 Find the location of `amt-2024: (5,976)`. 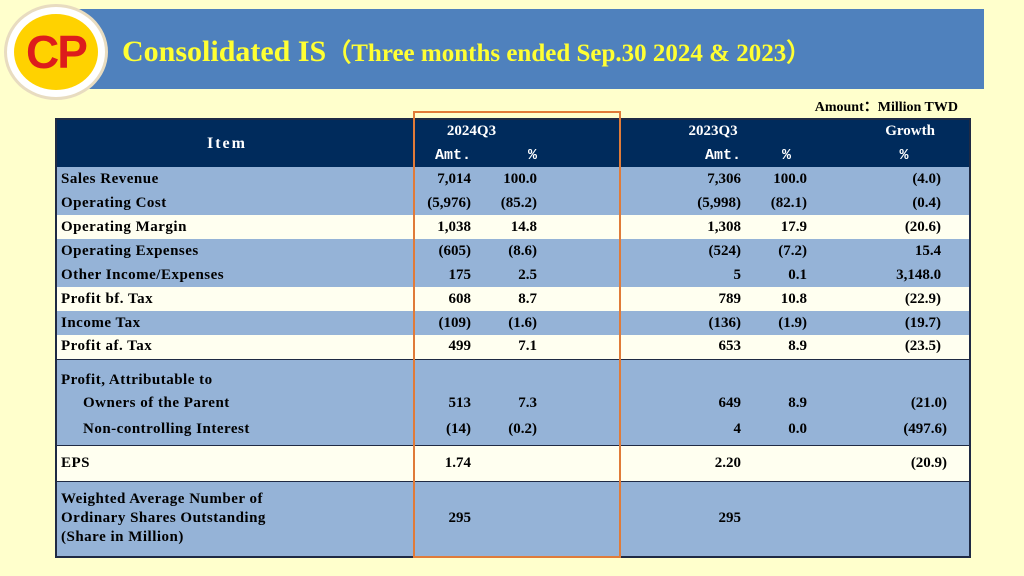

amt-2024: (5,976) is located at coordinates (428, 203).